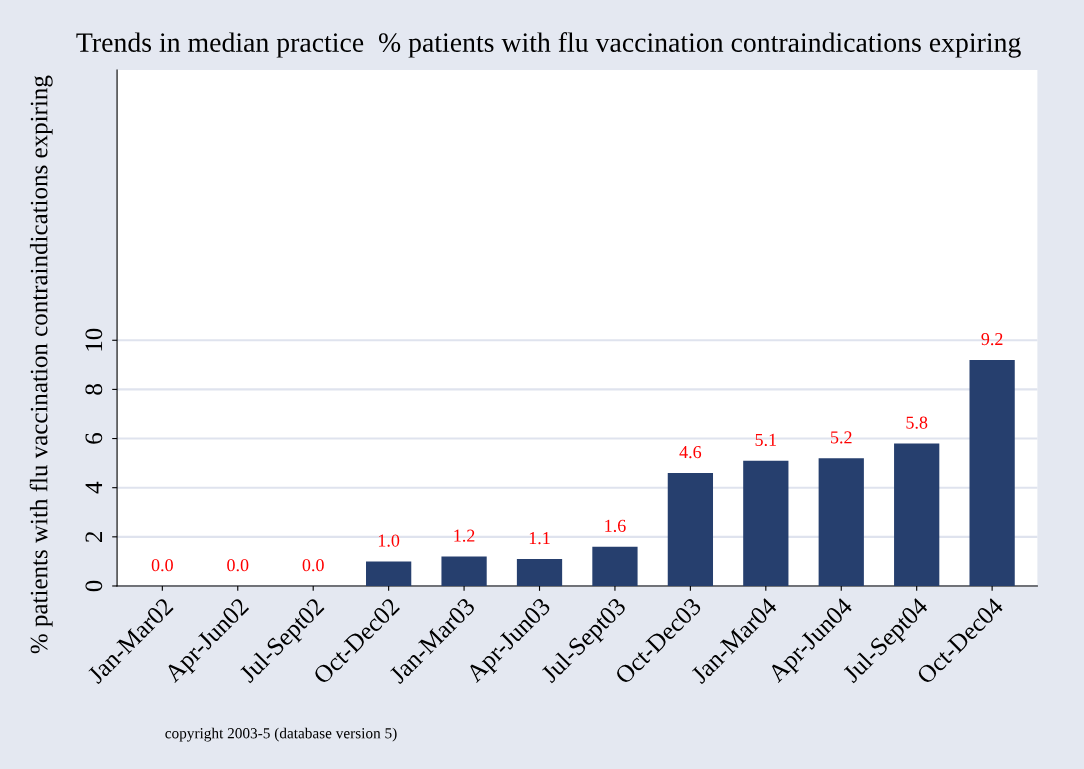 The width and height of the screenshot is (1084, 769). I want to click on y-tick-label: 0, so click(94, 586).